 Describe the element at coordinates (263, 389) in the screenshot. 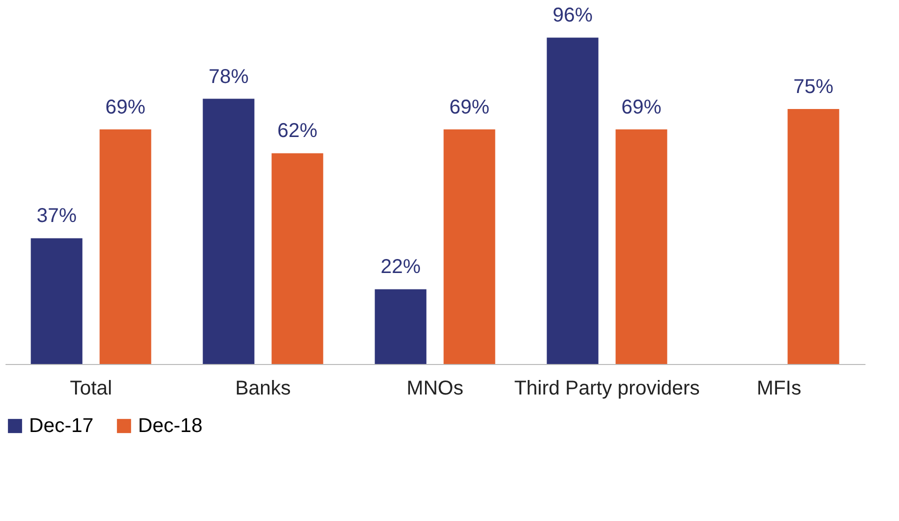

I see `x-tick-label: Banks` at that location.